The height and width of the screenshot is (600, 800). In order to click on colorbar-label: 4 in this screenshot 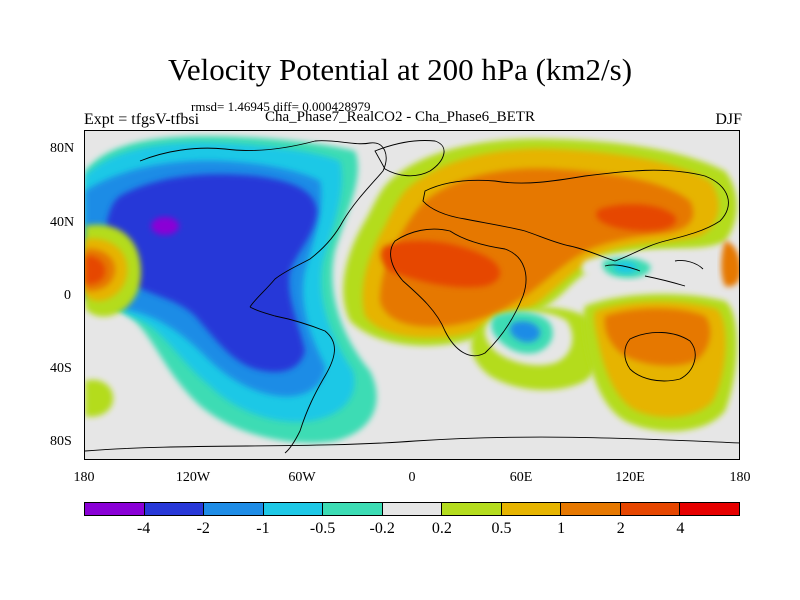, I will do `click(680, 528)`.